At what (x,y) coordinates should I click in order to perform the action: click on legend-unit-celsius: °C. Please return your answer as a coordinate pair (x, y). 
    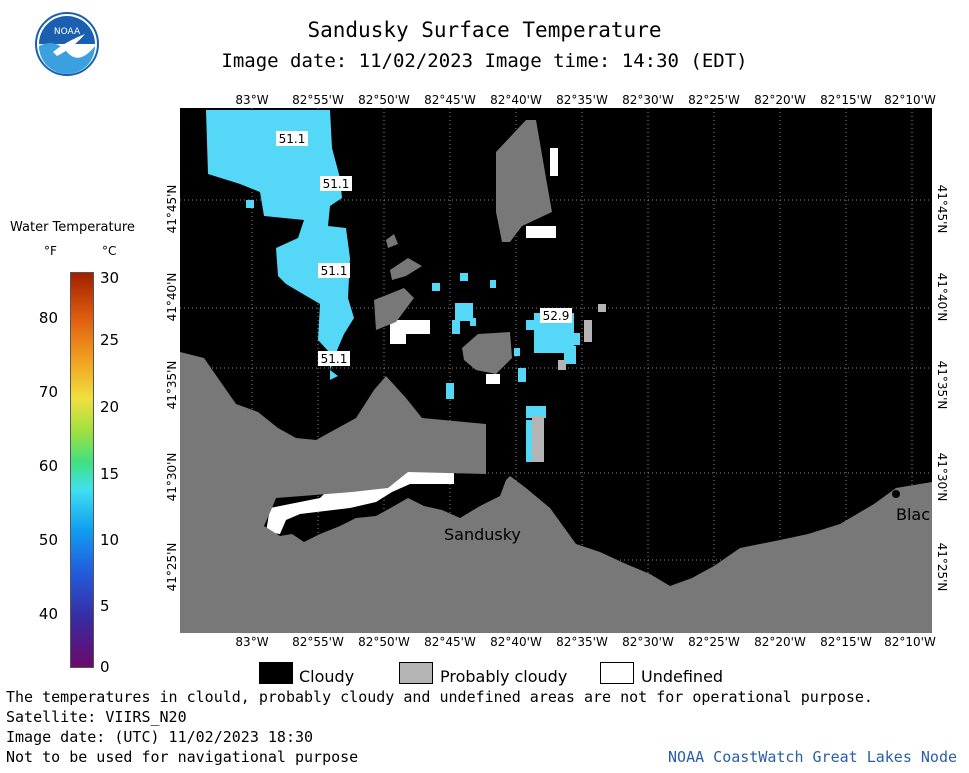
    Looking at the image, I should click on (109, 251).